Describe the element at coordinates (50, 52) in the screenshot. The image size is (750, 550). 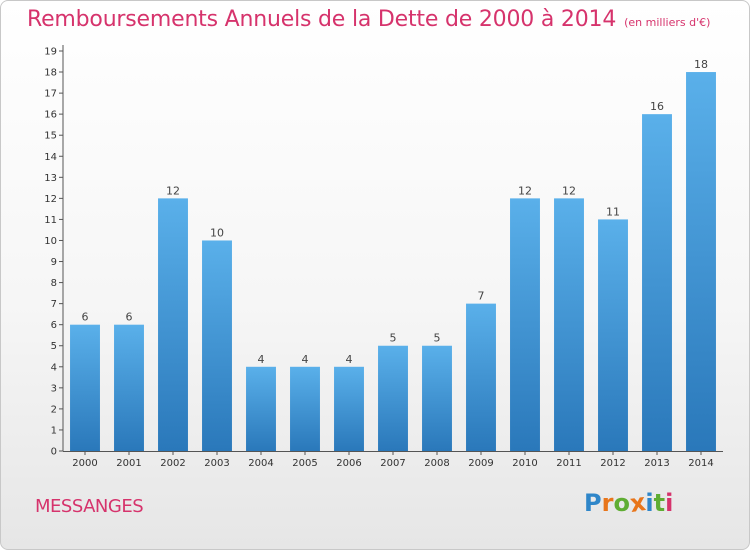
I see `y-tick-label: 19` at that location.